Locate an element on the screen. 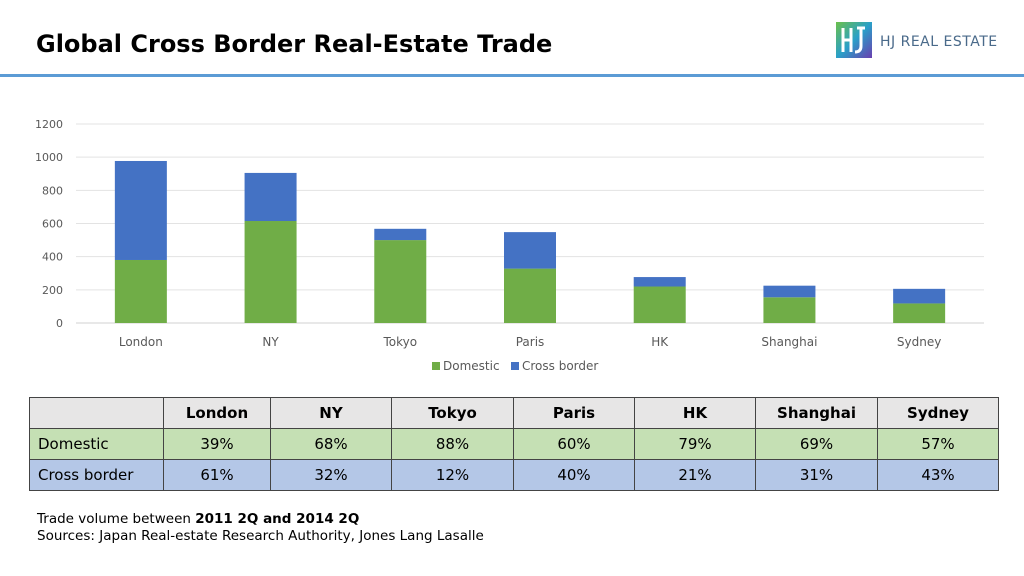  table-row-domestic: Domestic 39% 68% 88% 60% 79% 69% 57% is located at coordinates (514, 444).